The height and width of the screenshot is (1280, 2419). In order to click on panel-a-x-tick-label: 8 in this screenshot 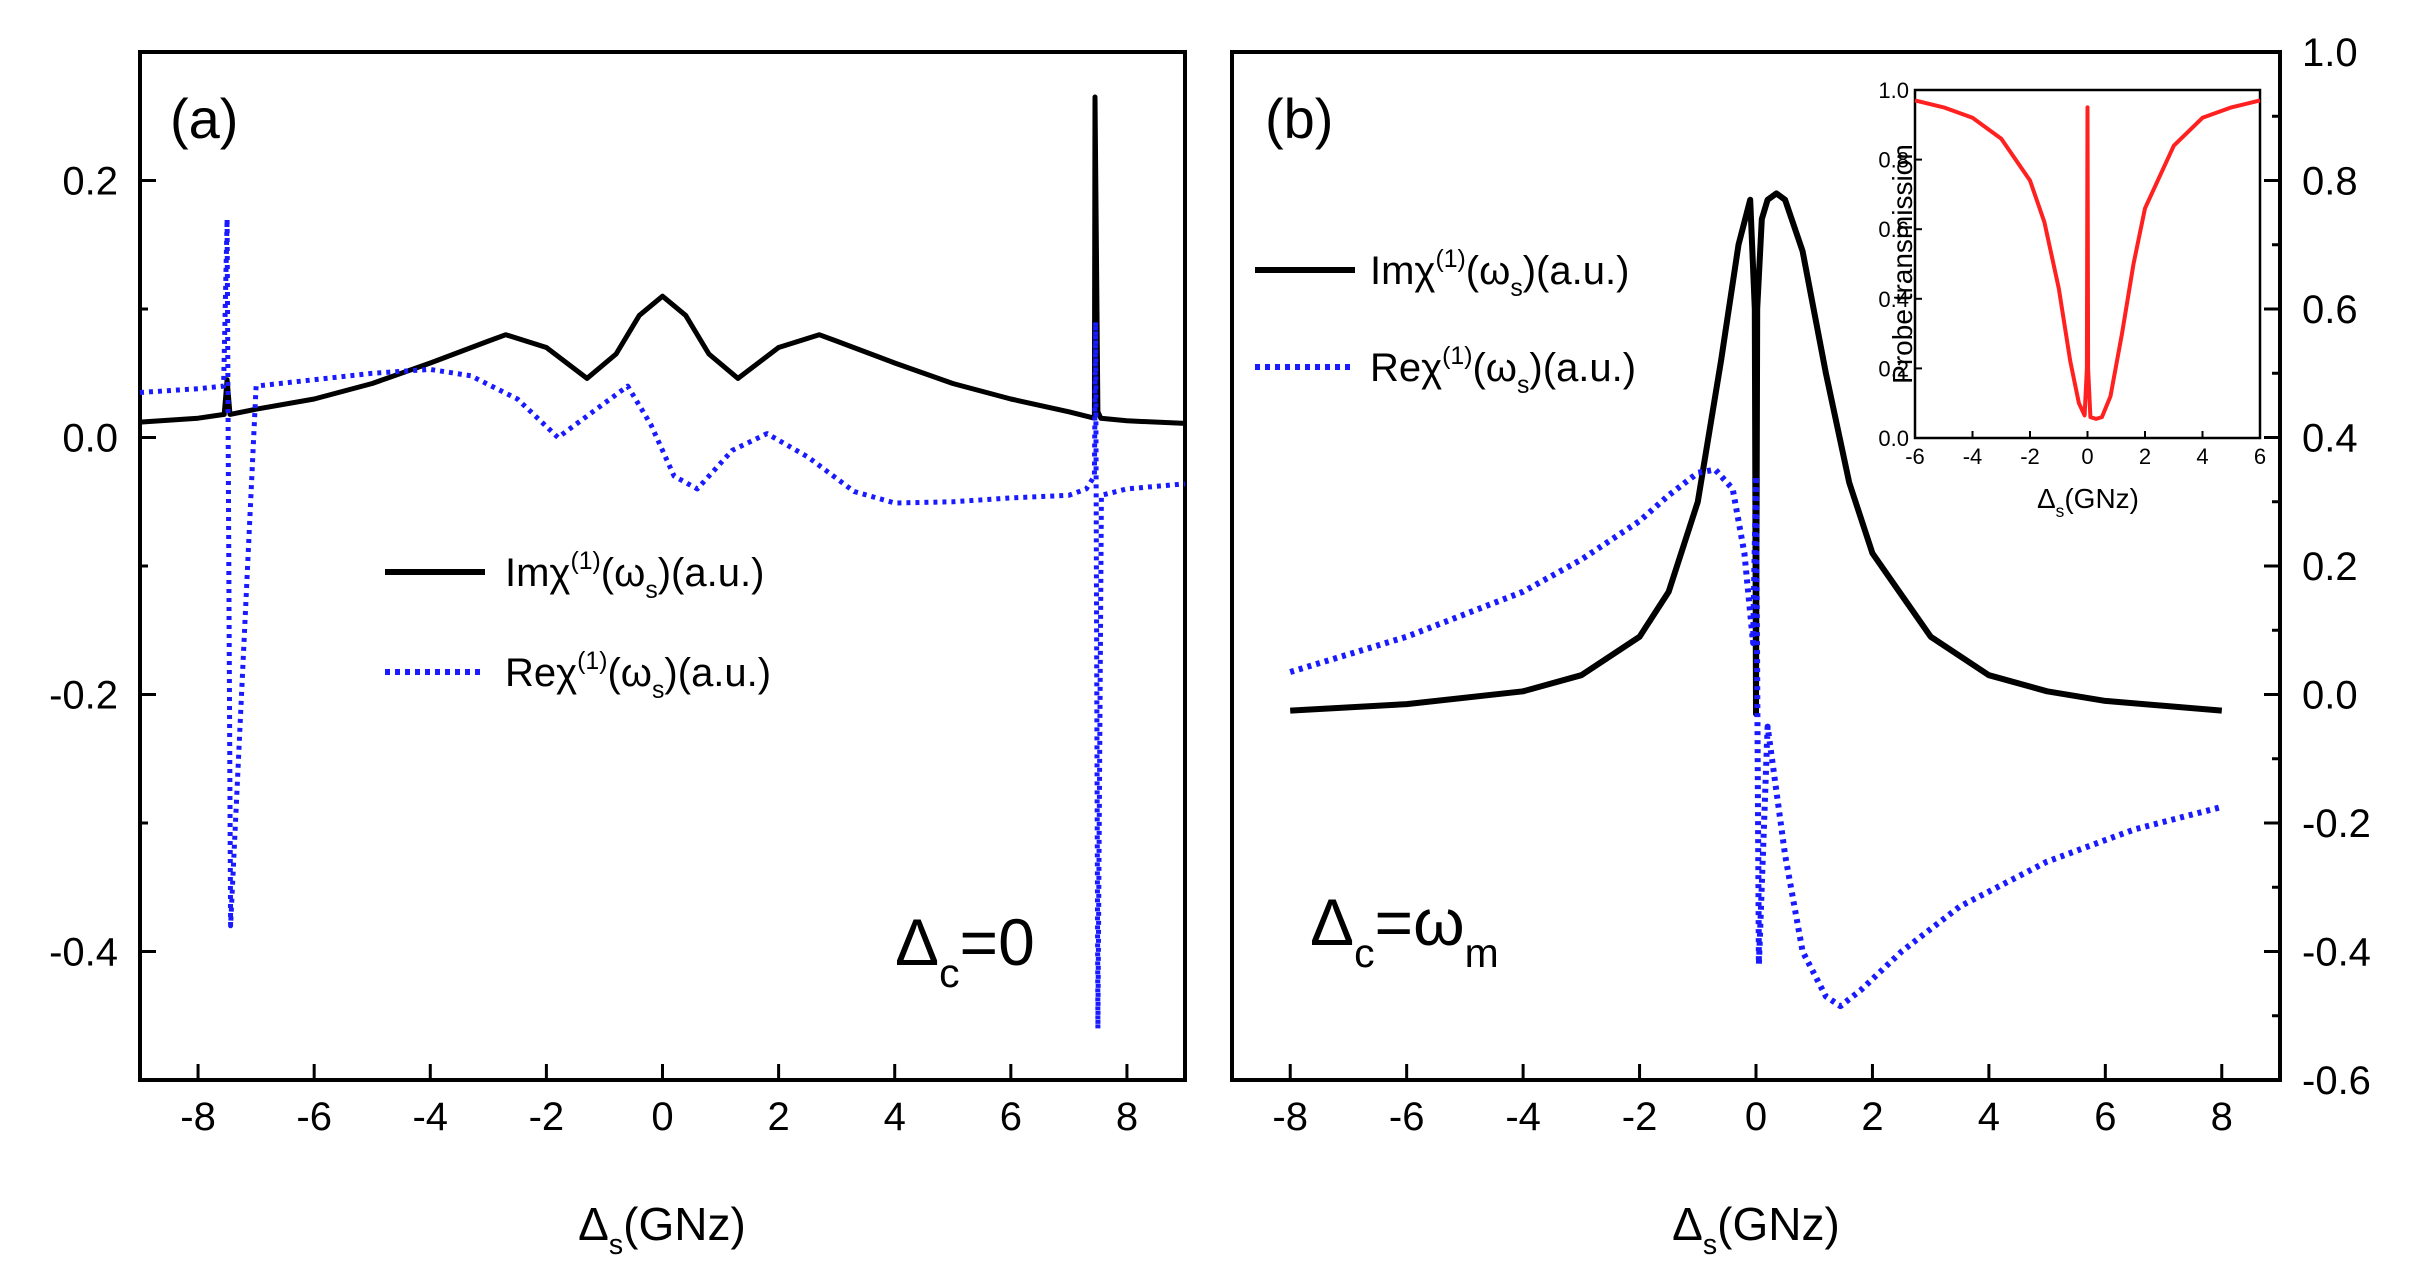, I will do `click(1127, 1117)`.